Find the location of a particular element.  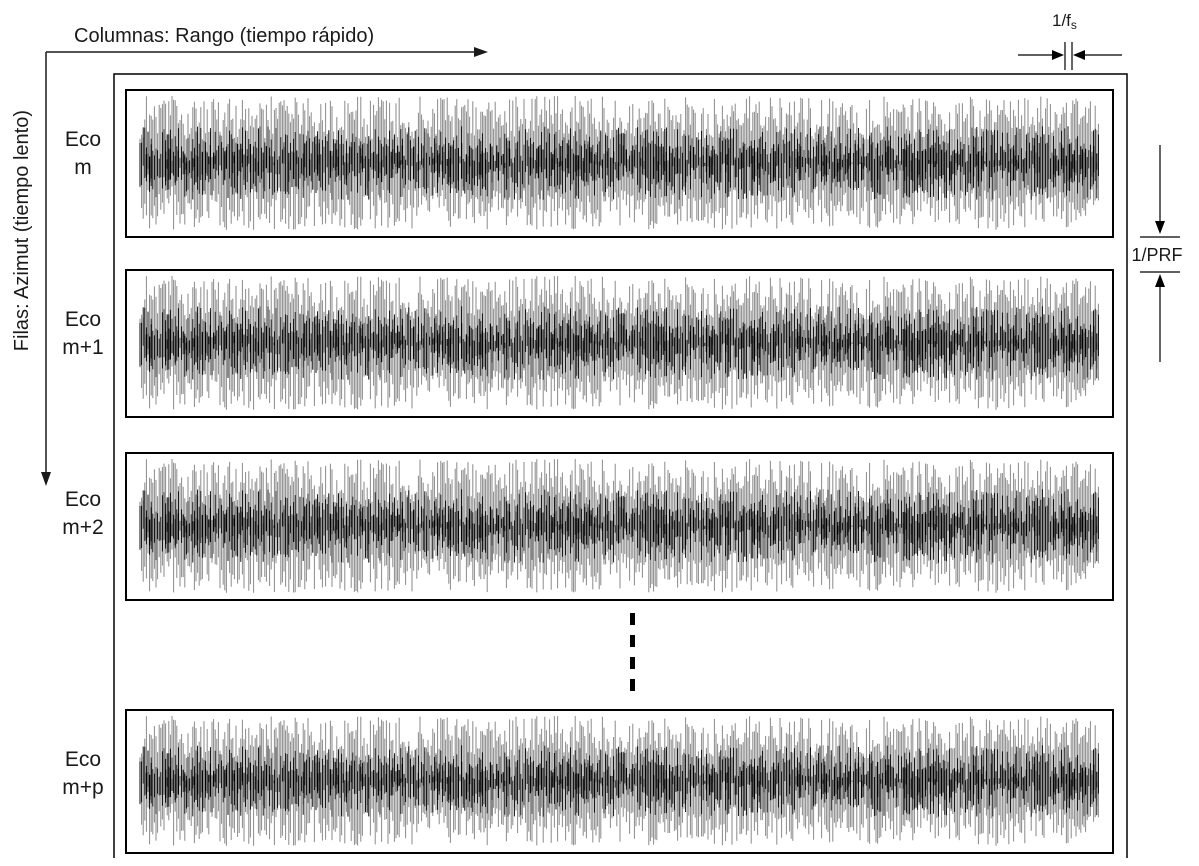

sample-interval-label: 1/fs is located at coordinates (1064, 21).